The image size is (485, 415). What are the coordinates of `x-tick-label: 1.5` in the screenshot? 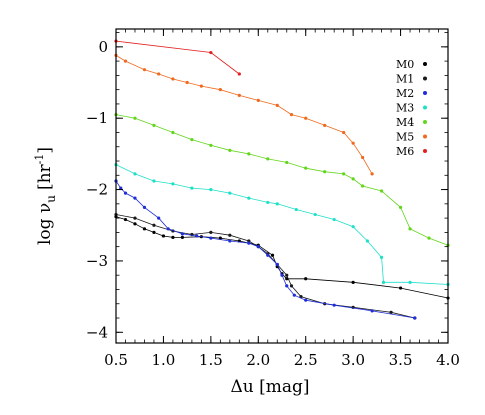 It's located at (211, 360).